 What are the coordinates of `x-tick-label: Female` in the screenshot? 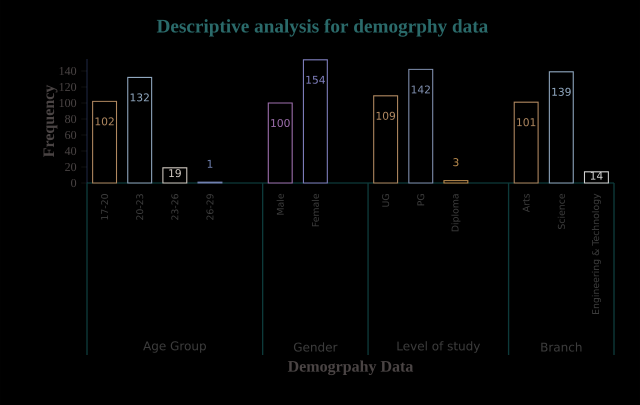 It's located at (315, 210).